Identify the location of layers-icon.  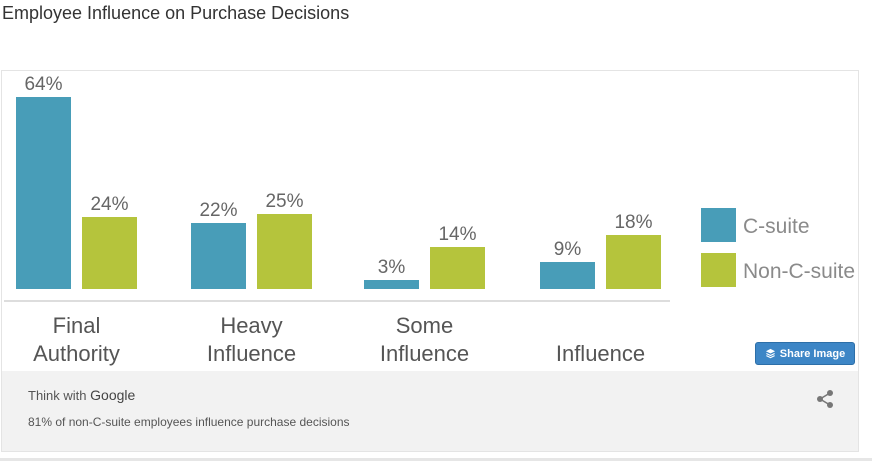
(770, 353).